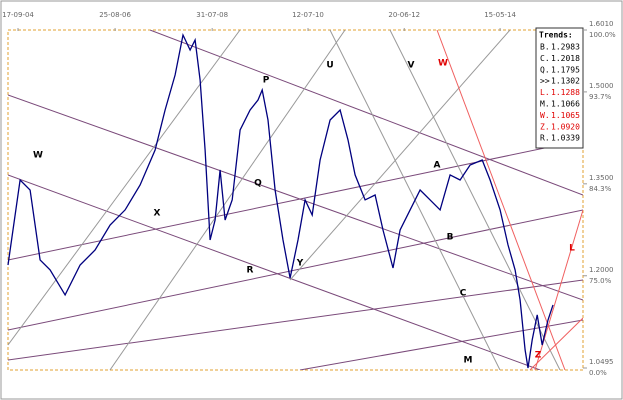 This screenshot has height=400, width=623. What do you see at coordinates (545, 81) in the screenshot?
I see `trend-name: >>` at bounding box center [545, 81].